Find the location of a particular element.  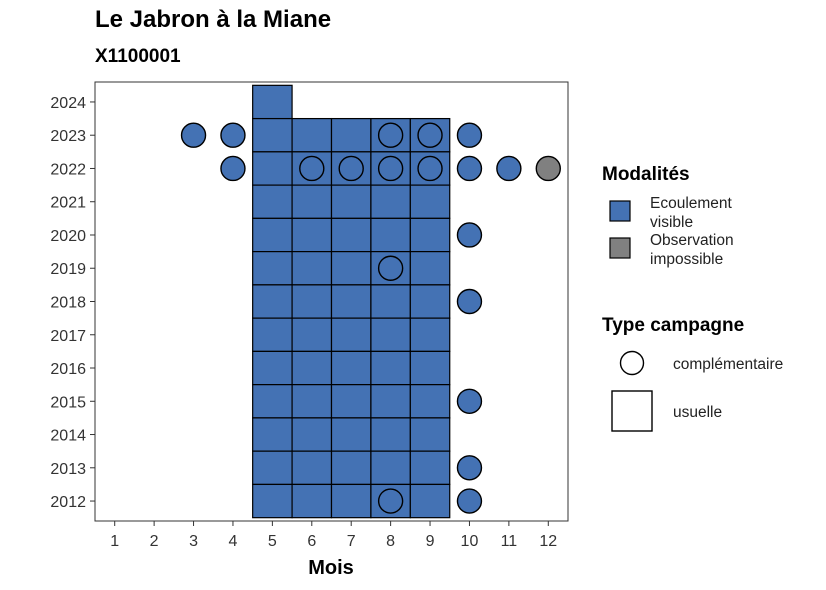

legend-label-type-1: usuelle is located at coordinates (697, 412).